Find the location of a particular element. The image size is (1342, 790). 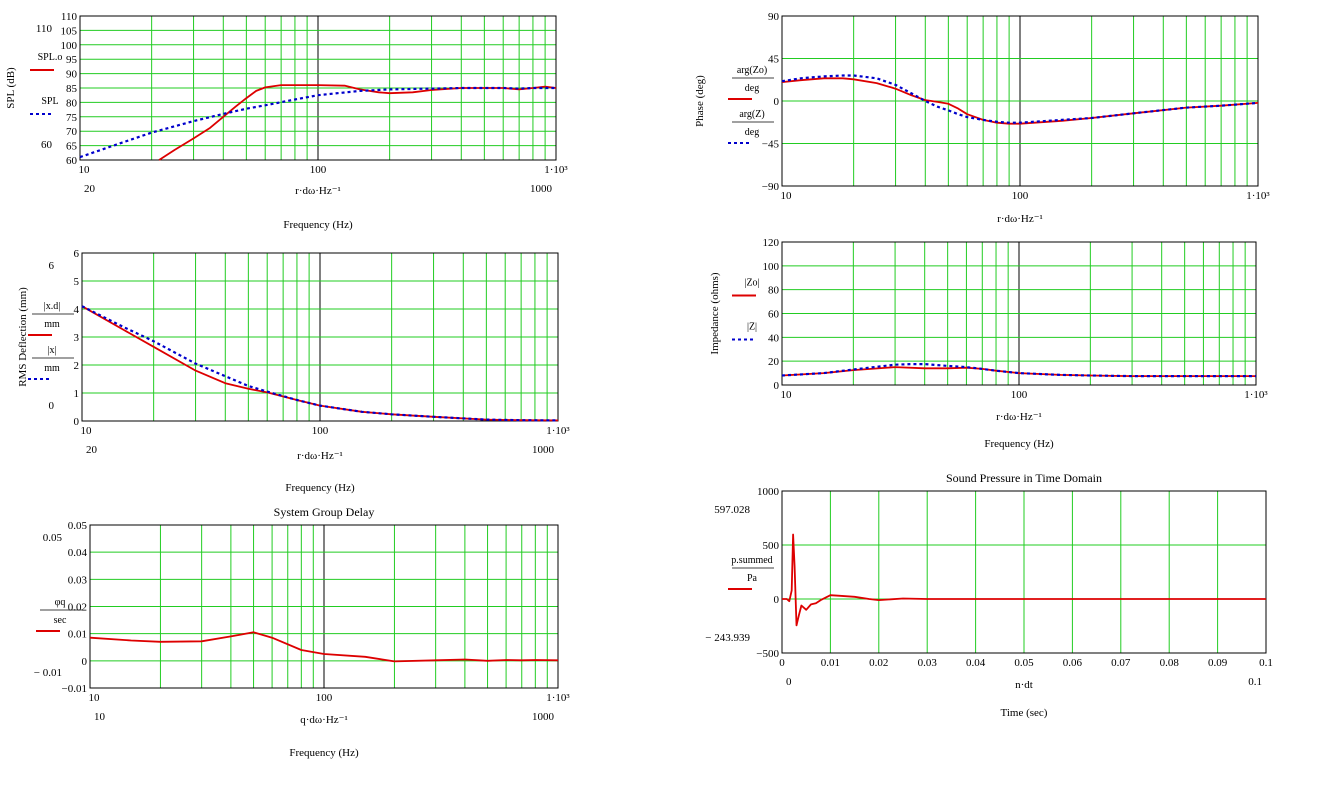

x-cursor-label: 20 is located at coordinates (92, 450).